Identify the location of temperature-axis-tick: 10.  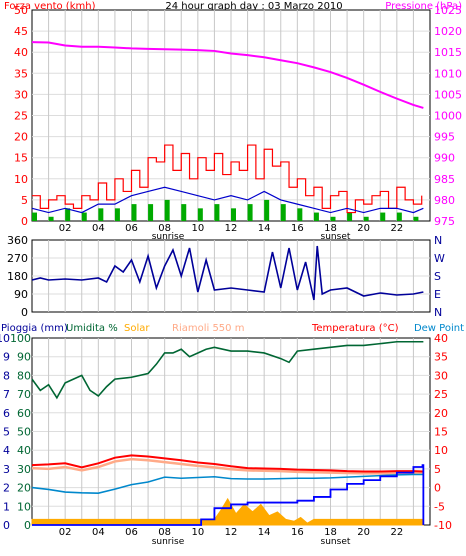
(441, 450).